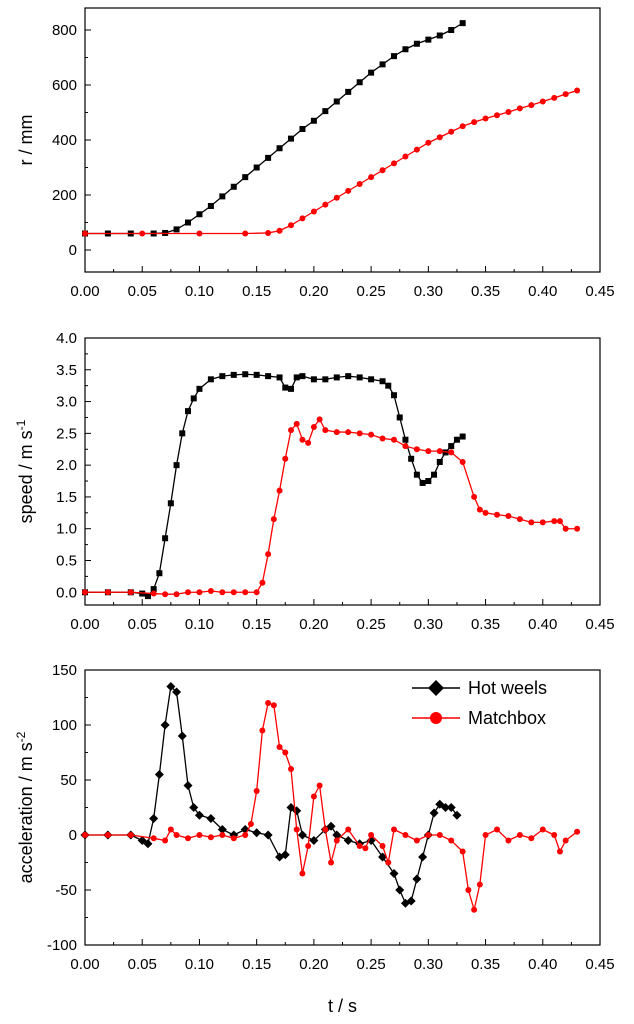 This screenshot has height=1024, width=634. Describe the element at coordinates (66, 402) in the screenshot. I see `y-tick-label: 3.0` at that location.